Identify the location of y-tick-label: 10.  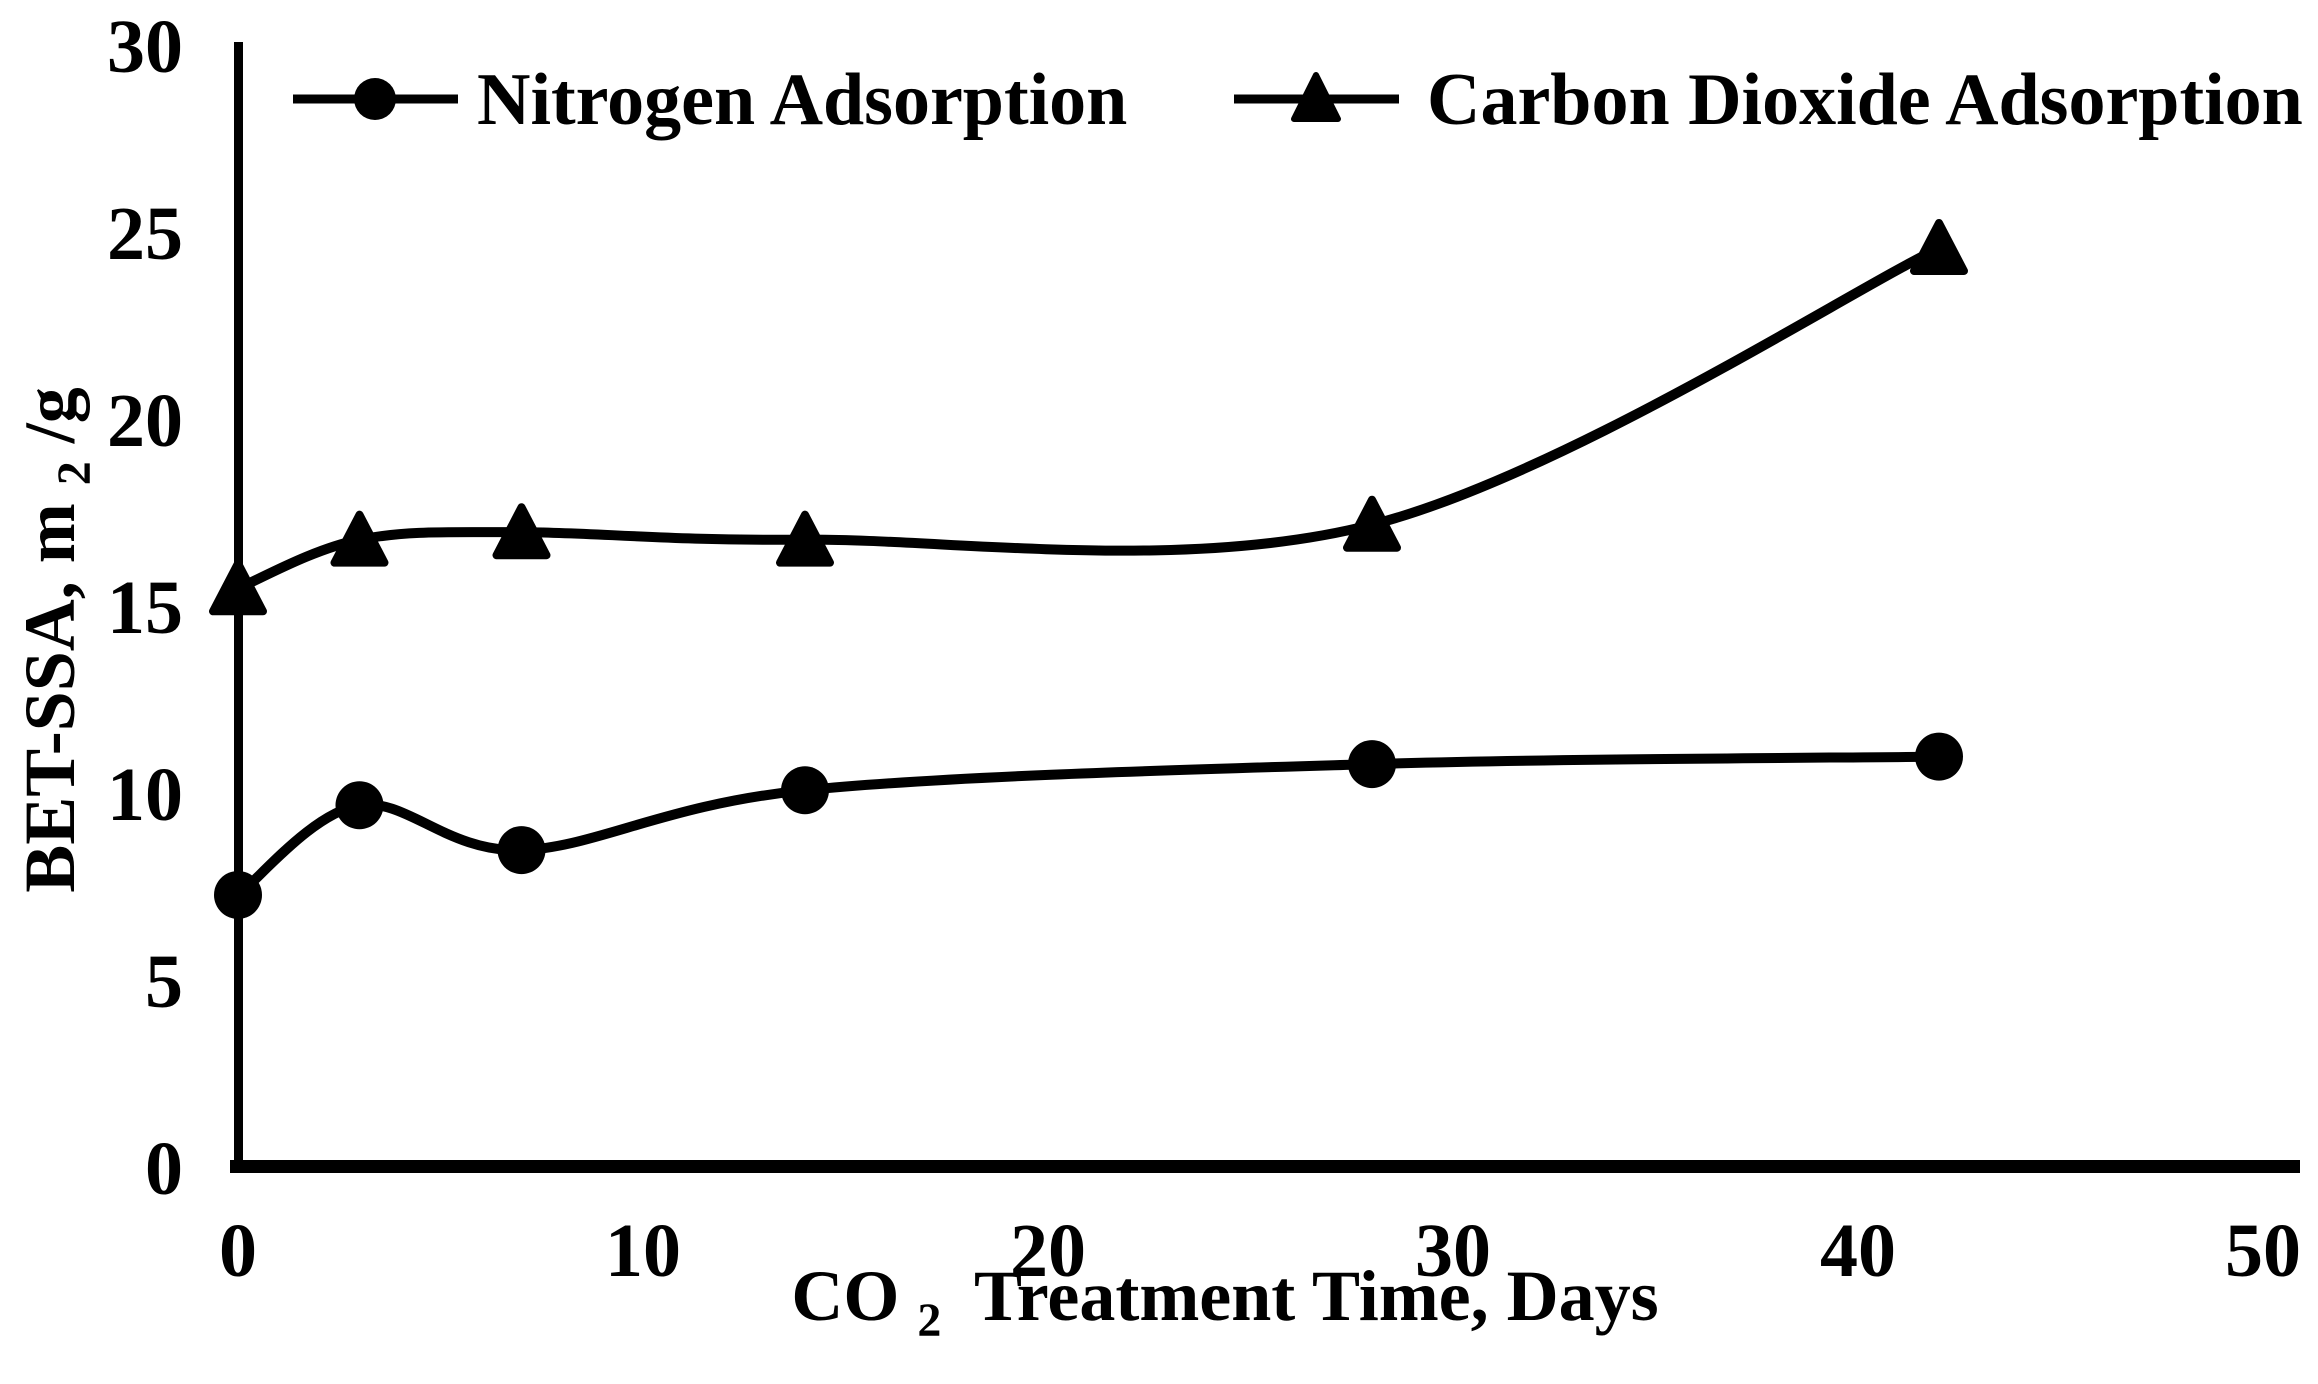
(145, 795).